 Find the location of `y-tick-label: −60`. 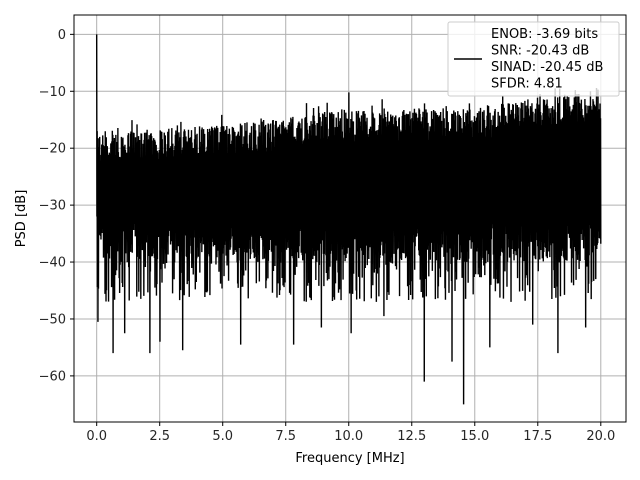

y-tick-label: −60 is located at coordinates (52, 376).